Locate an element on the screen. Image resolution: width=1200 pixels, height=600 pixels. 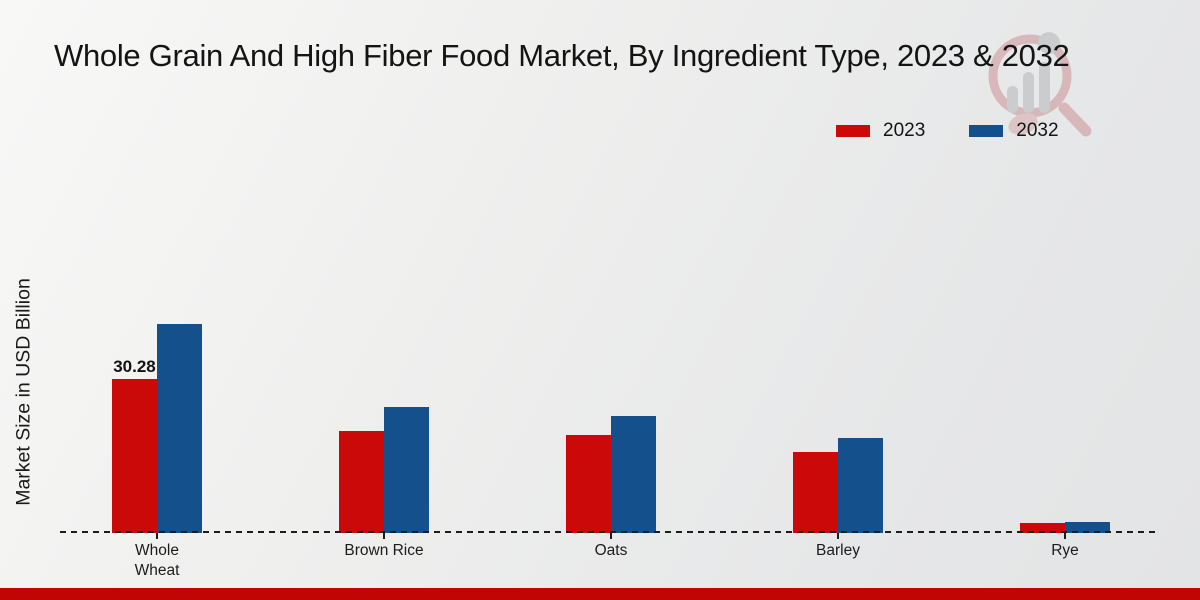
magnifier-ring-icon is located at coordinates (1030, 76).